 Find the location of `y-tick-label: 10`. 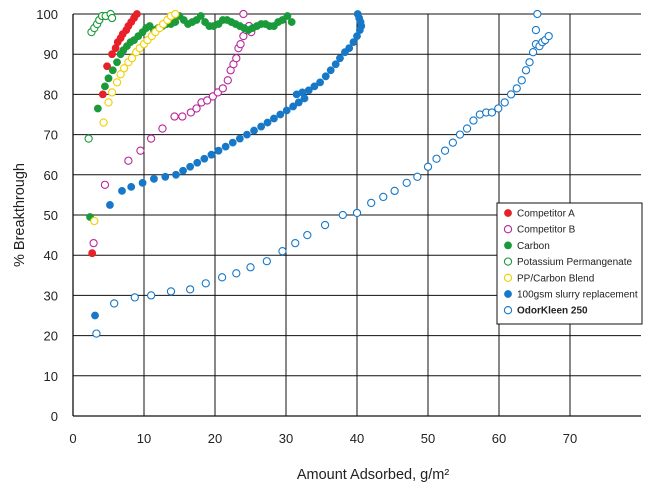

y-tick-label: 10 is located at coordinates (51, 376).